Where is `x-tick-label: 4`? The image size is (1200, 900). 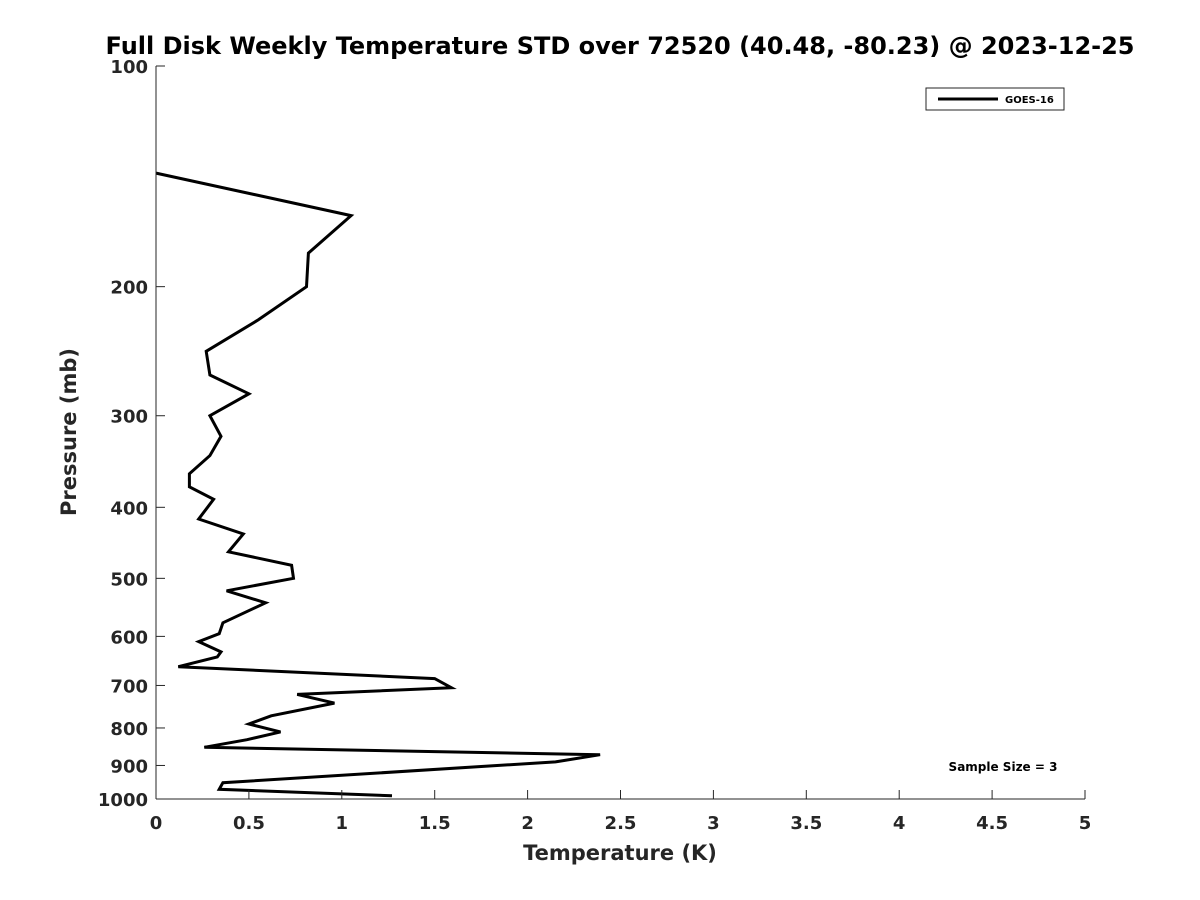
x-tick-label: 4 is located at coordinates (899, 823).